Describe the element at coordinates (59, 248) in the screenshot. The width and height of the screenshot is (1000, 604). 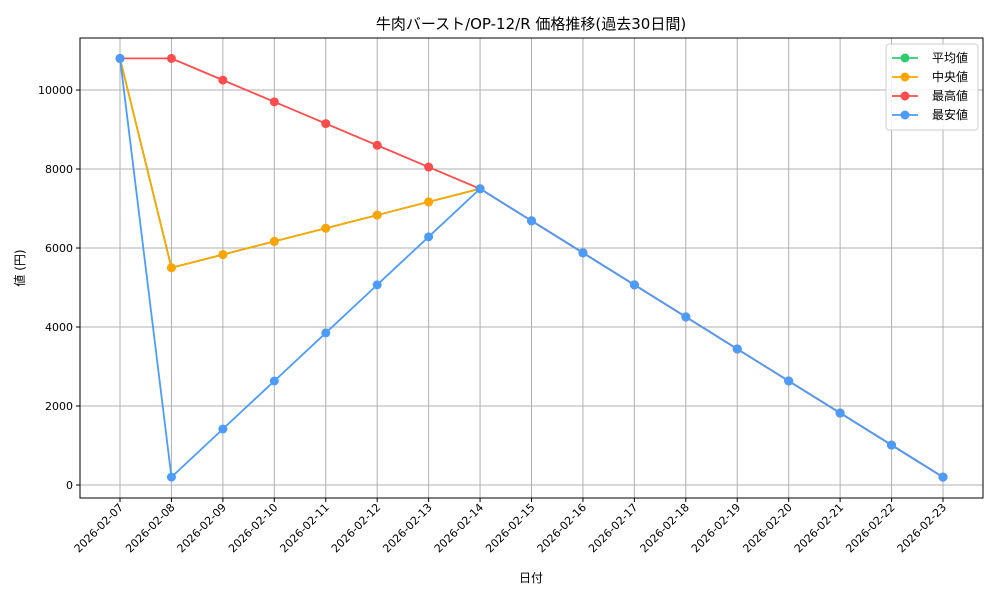
I see `y-tick-label: 6000` at that location.